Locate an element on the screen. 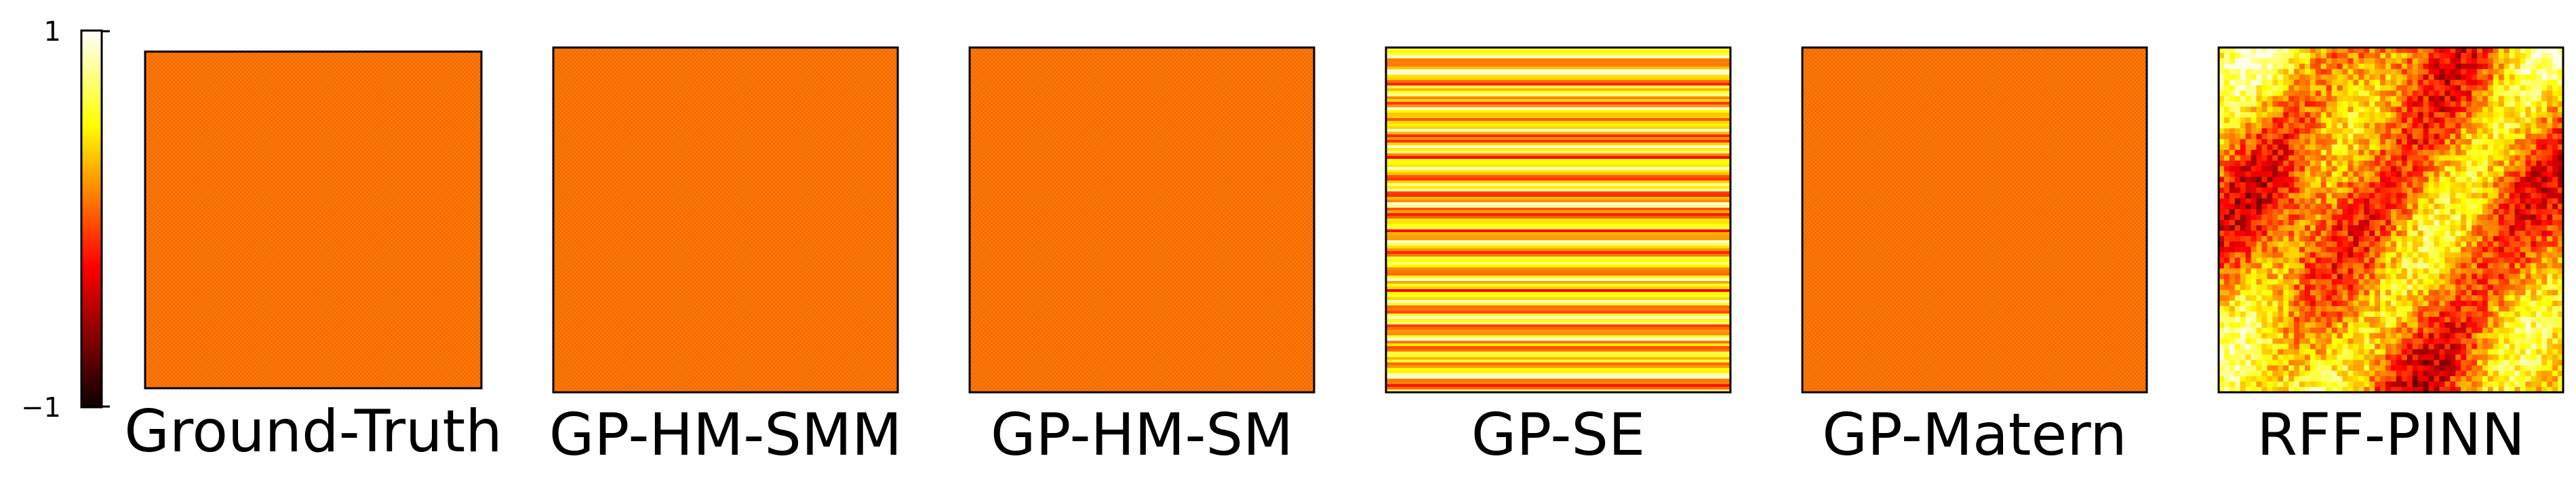 The height and width of the screenshot is (488, 2576). heatmap-ground-truth is located at coordinates (313, 220).